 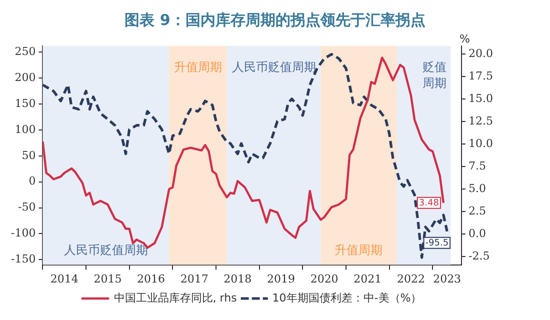 What do you see at coordinates (447, 279) in the screenshot?
I see `x-tick-label: 2023` at bounding box center [447, 279].